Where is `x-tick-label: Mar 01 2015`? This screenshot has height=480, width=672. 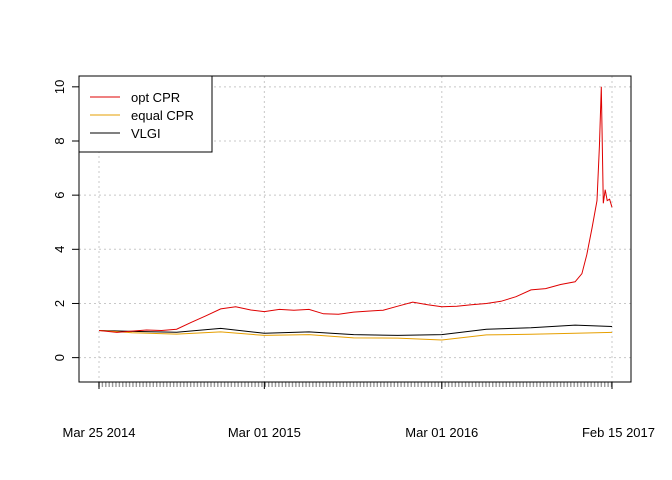
x-tick-label: Mar 01 2015 is located at coordinates (264, 432).